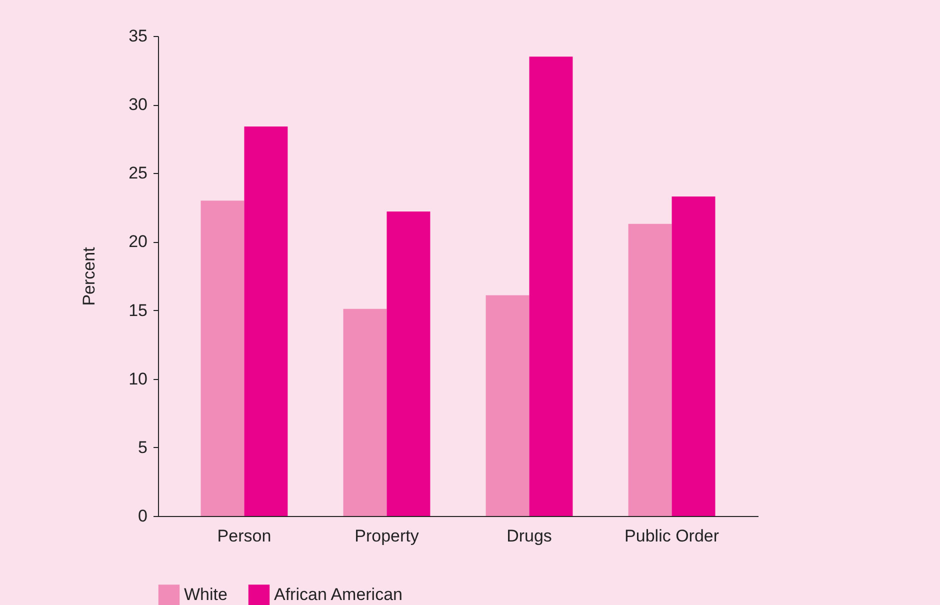  What do you see at coordinates (387, 536) in the screenshot?
I see `x-tick-label: Property` at bounding box center [387, 536].